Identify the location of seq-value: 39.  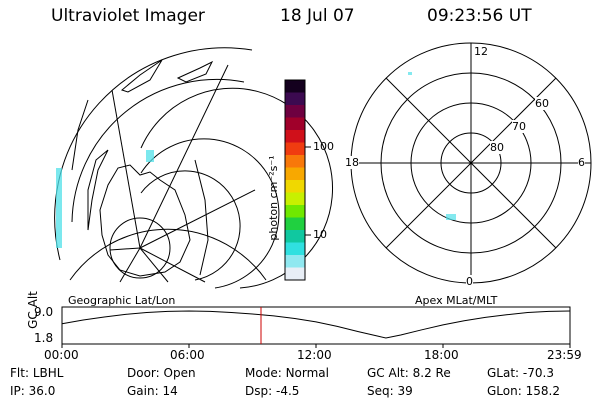
(405, 391).